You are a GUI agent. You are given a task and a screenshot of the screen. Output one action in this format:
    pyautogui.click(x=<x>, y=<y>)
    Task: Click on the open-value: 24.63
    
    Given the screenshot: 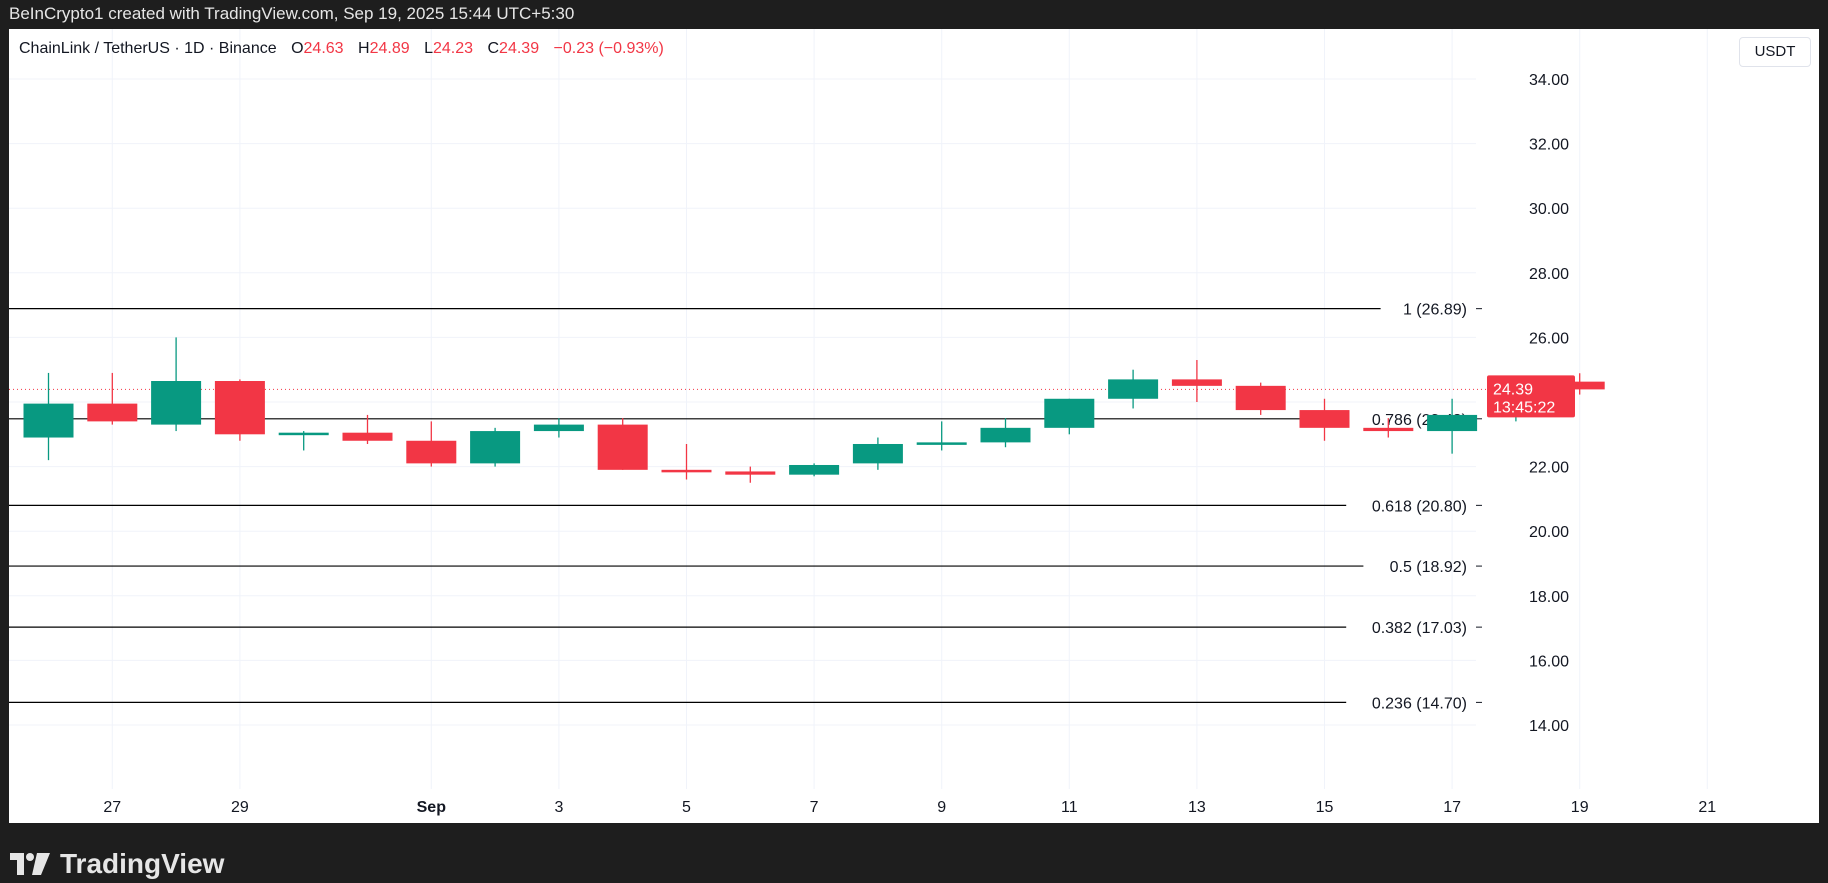 What is the action you would take?
    pyautogui.click(x=323, y=48)
    